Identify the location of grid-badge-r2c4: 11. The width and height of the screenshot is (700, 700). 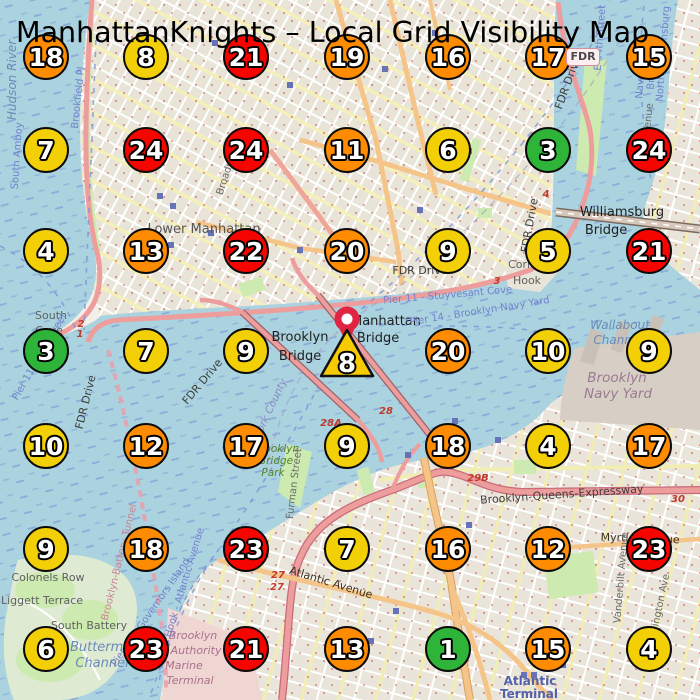
(347, 150).